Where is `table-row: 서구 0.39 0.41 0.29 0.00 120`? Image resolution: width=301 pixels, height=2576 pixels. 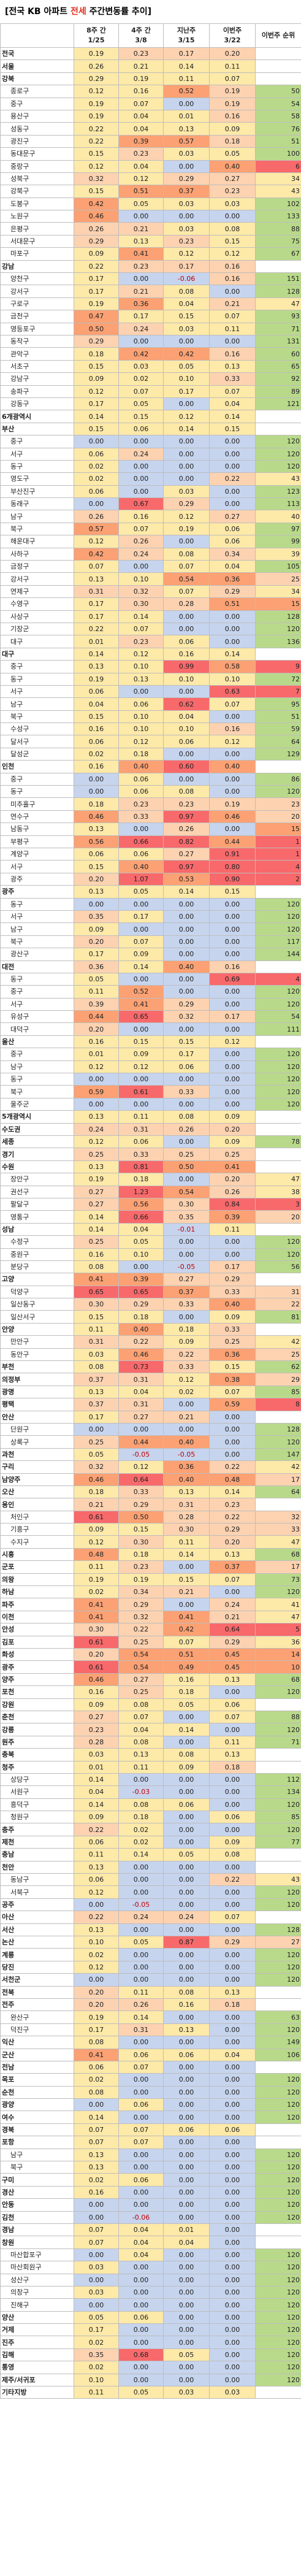
table-row: 서구 0.39 0.41 0.29 0.00 120 is located at coordinates (150, 1004).